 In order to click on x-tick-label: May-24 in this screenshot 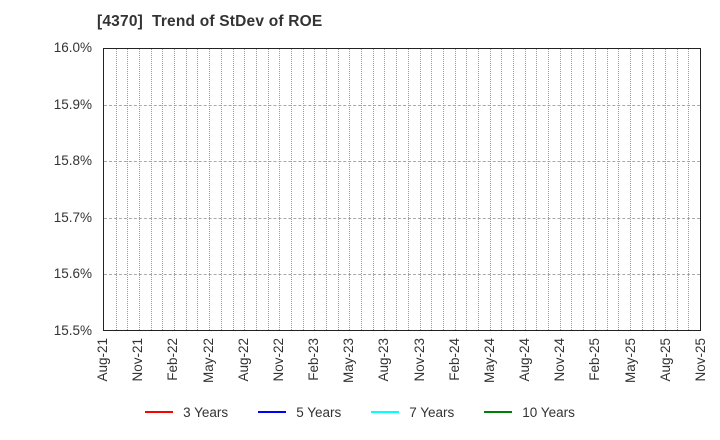, I will do `click(489, 361)`.